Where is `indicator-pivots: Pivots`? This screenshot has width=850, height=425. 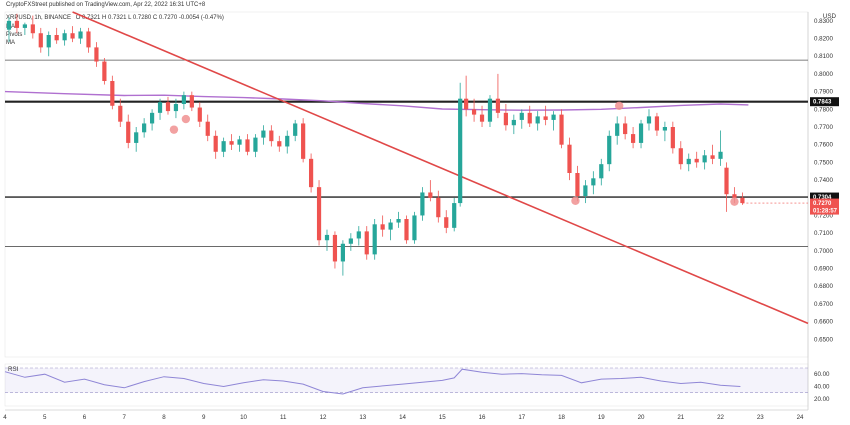 indicator-pivots: Pivots is located at coordinates (14, 35).